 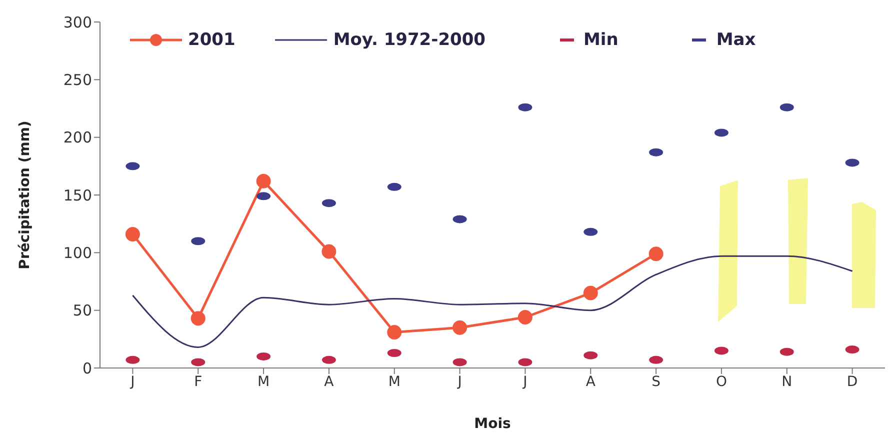 I want to click on legend-label: Max, so click(x=736, y=40).